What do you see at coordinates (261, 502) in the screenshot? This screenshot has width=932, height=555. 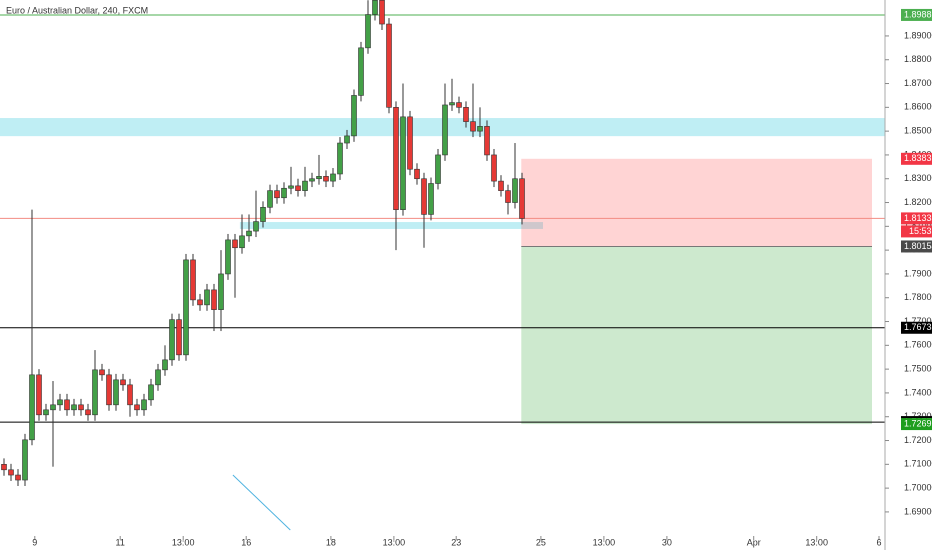 I see `trendline` at bounding box center [261, 502].